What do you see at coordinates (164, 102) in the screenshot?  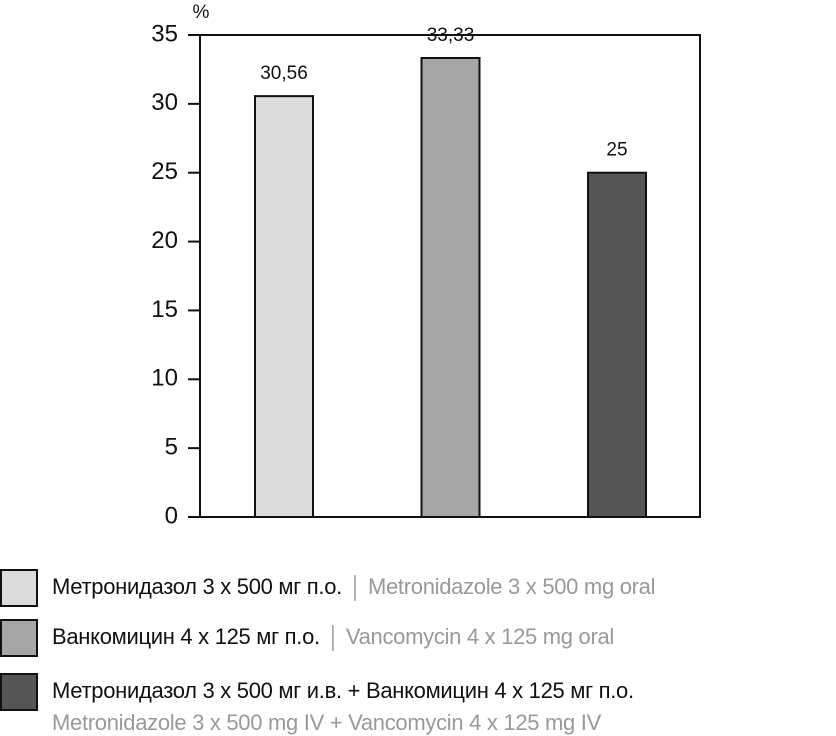 I see `y-tick-label: 30` at bounding box center [164, 102].